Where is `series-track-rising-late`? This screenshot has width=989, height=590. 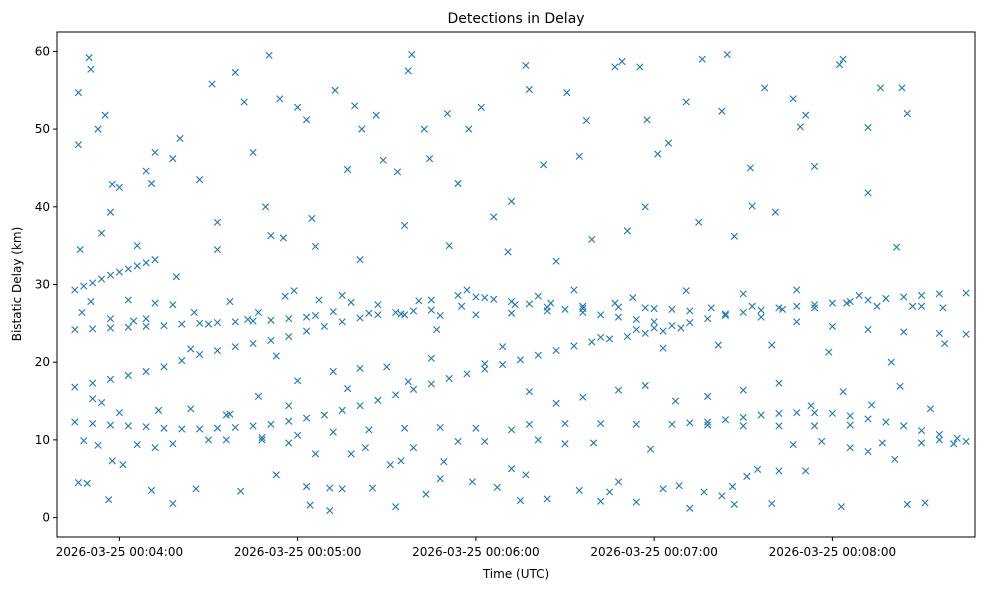
series-track-rising-late is located at coordinates (801, 311).